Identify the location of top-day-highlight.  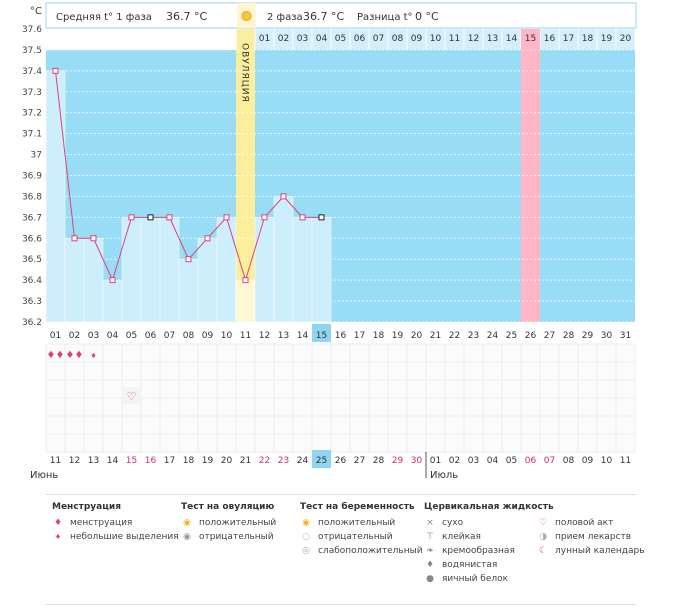
(530, 39).